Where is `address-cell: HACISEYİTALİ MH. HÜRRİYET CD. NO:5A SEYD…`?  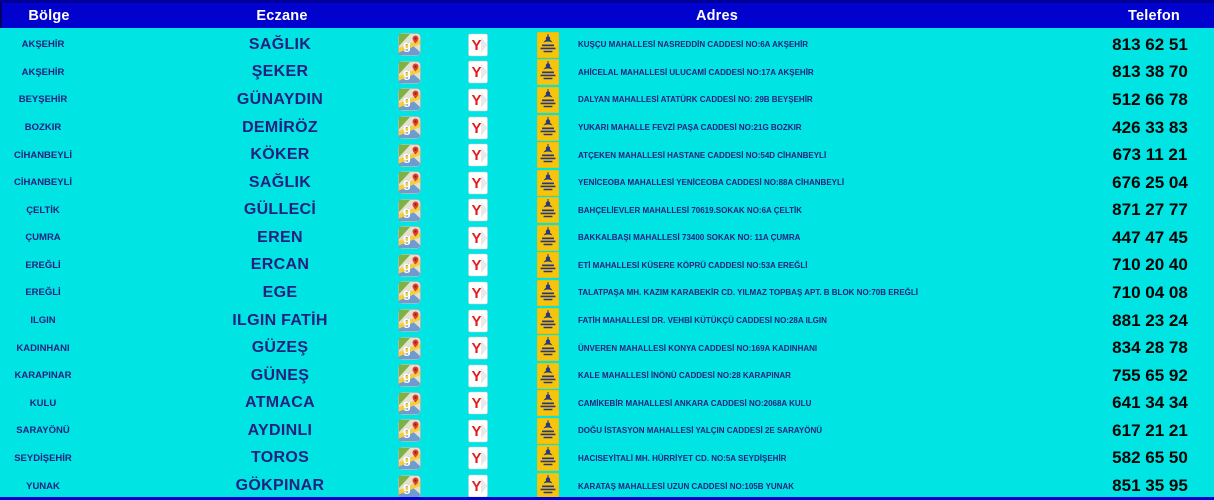 address-cell: HACISEYİTALİ MH. HÜRRİYET CD. NO:5A SEYD… is located at coordinates (682, 458).